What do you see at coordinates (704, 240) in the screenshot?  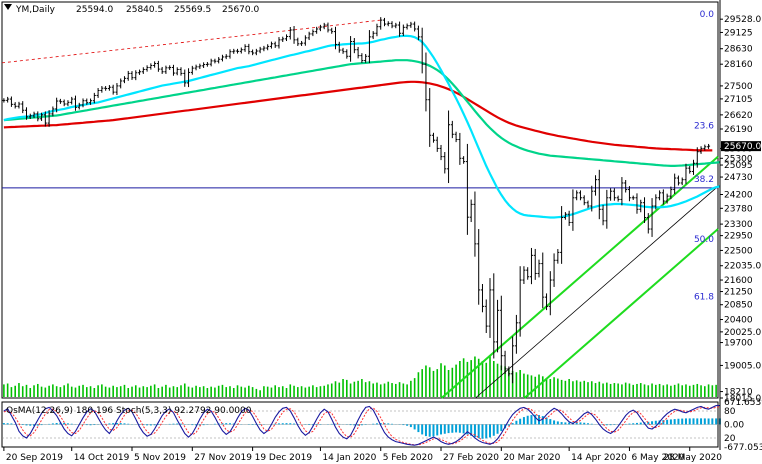 I see `fib-level-label: 50.0` at bounding box center [704, 240].